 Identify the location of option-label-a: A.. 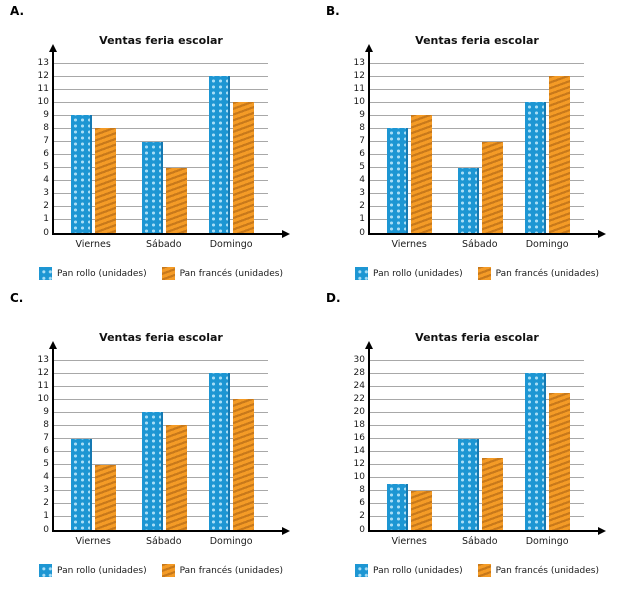
(17, 11).